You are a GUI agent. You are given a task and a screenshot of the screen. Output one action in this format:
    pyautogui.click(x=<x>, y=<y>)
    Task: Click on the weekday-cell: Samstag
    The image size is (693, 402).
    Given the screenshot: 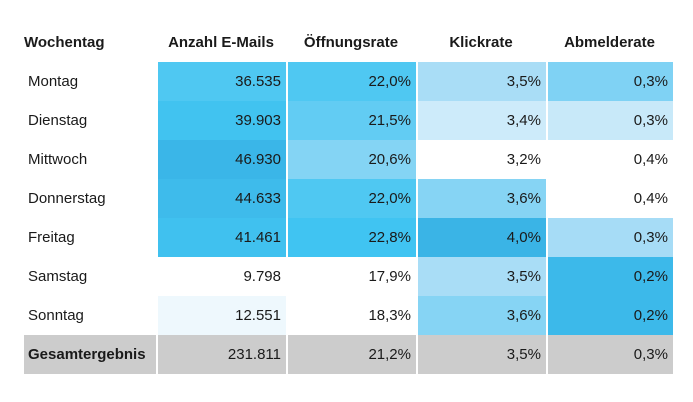 What is the action you would take?
    pyautogui.click(x=58, y=276)
    